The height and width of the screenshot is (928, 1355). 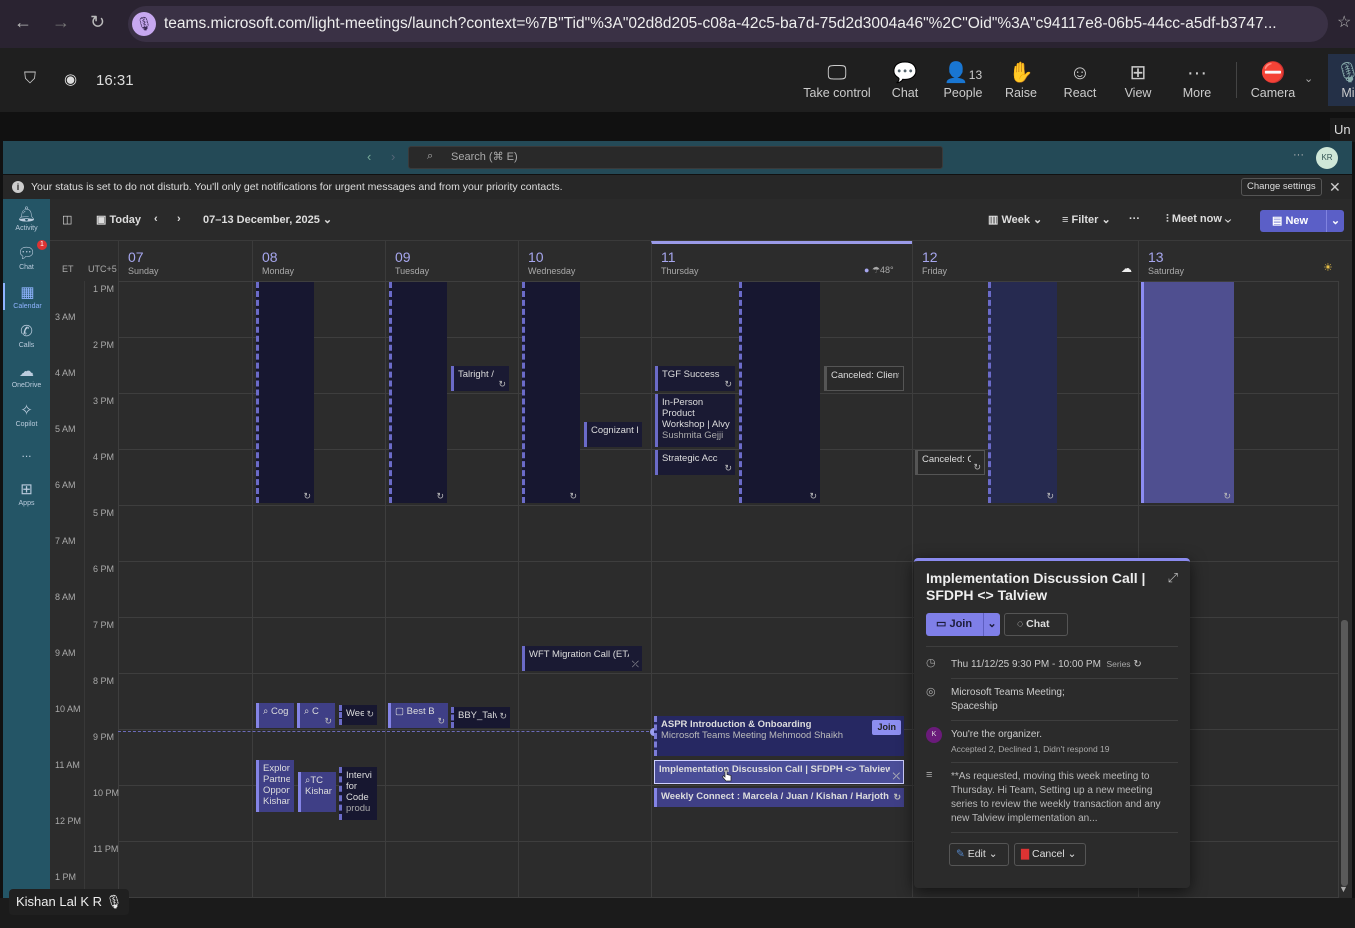 I want to click on camera-button: ⛔ Camera, so click(x=1273, y=80).